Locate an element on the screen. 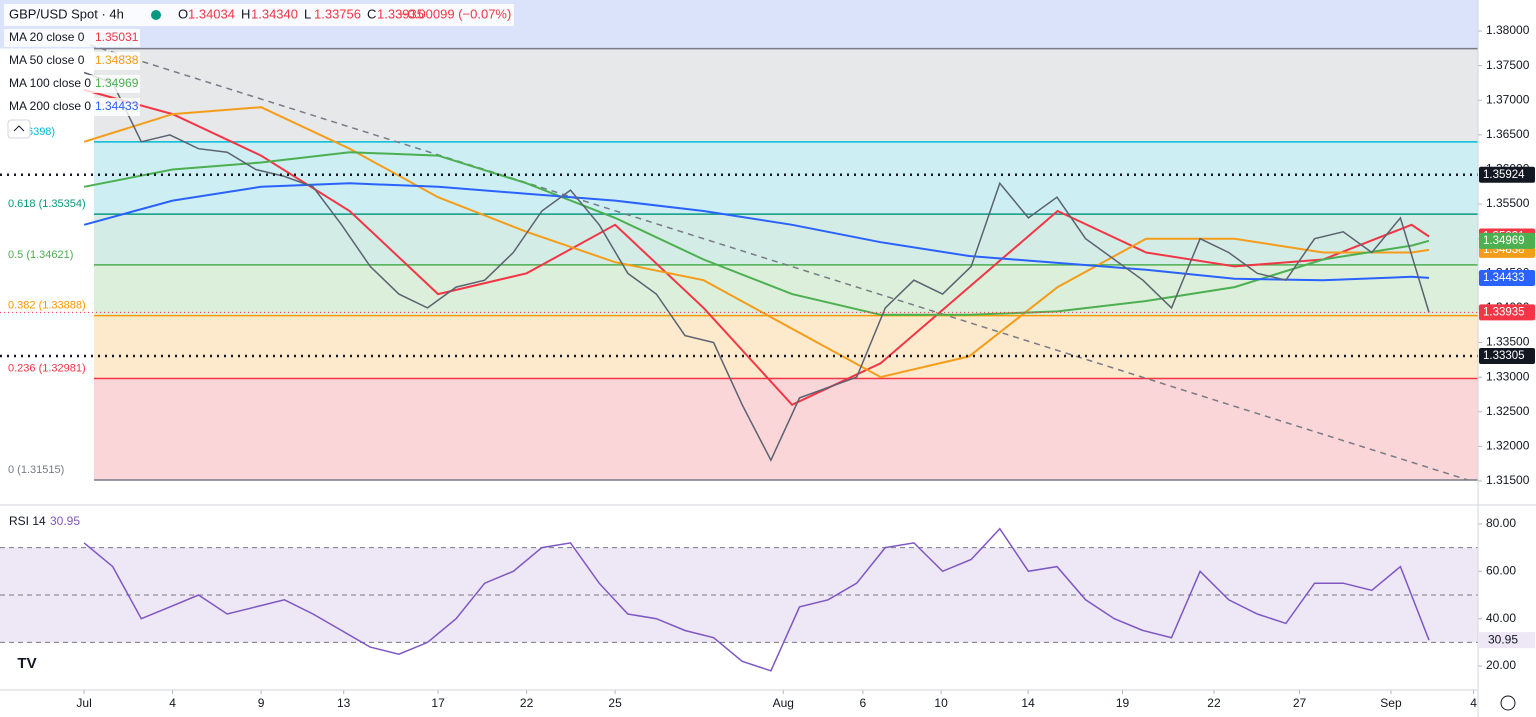 The height and width of the screenshot is (717, 1536). x-tick-label: Sep is located at coordinates (1391, 703).